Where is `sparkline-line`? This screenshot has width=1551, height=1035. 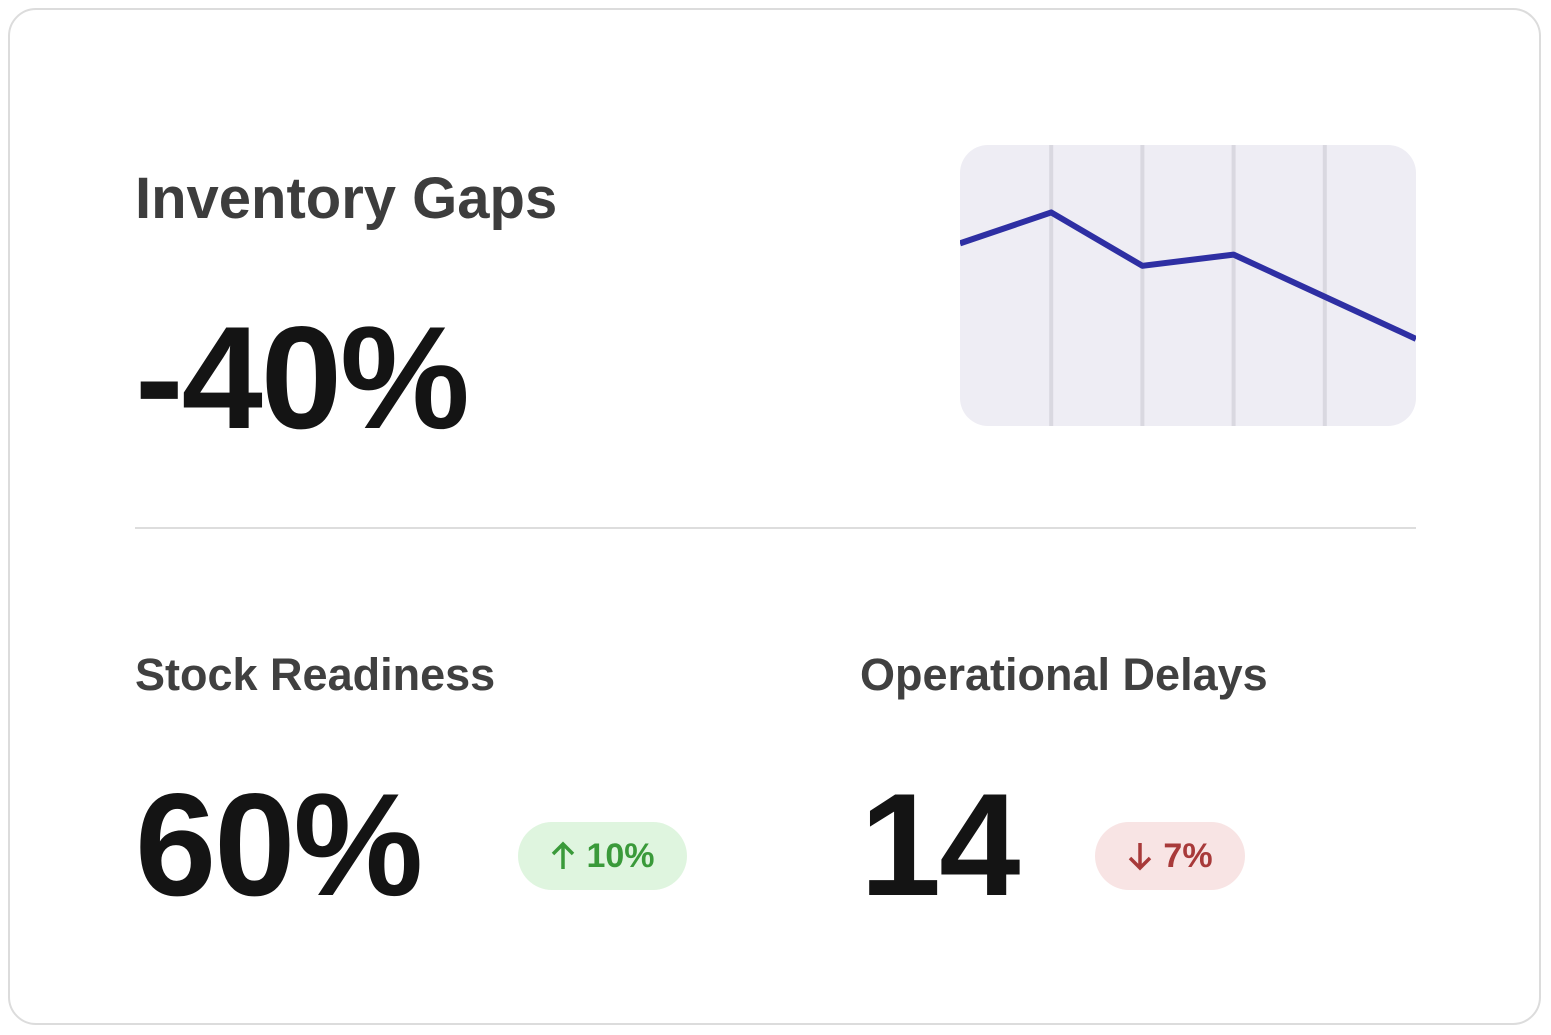
sparkline-line is located at coordinates (1188, 275).